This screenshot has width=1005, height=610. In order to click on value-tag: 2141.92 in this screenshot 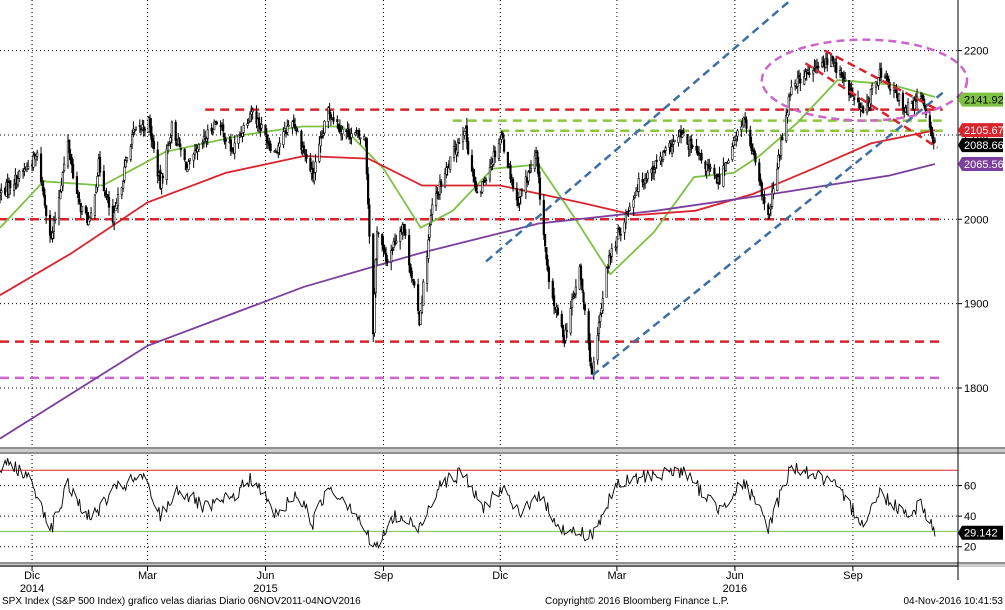, I will do `click(981, 99)`.